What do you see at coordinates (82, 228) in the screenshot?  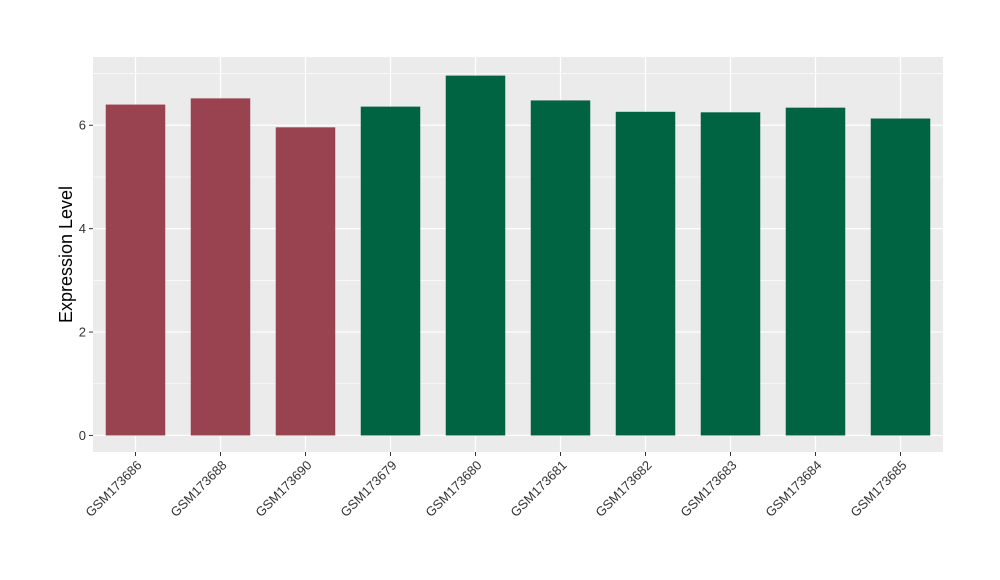 I see `y-tick-label: 4` at bounding box center [82, 228].